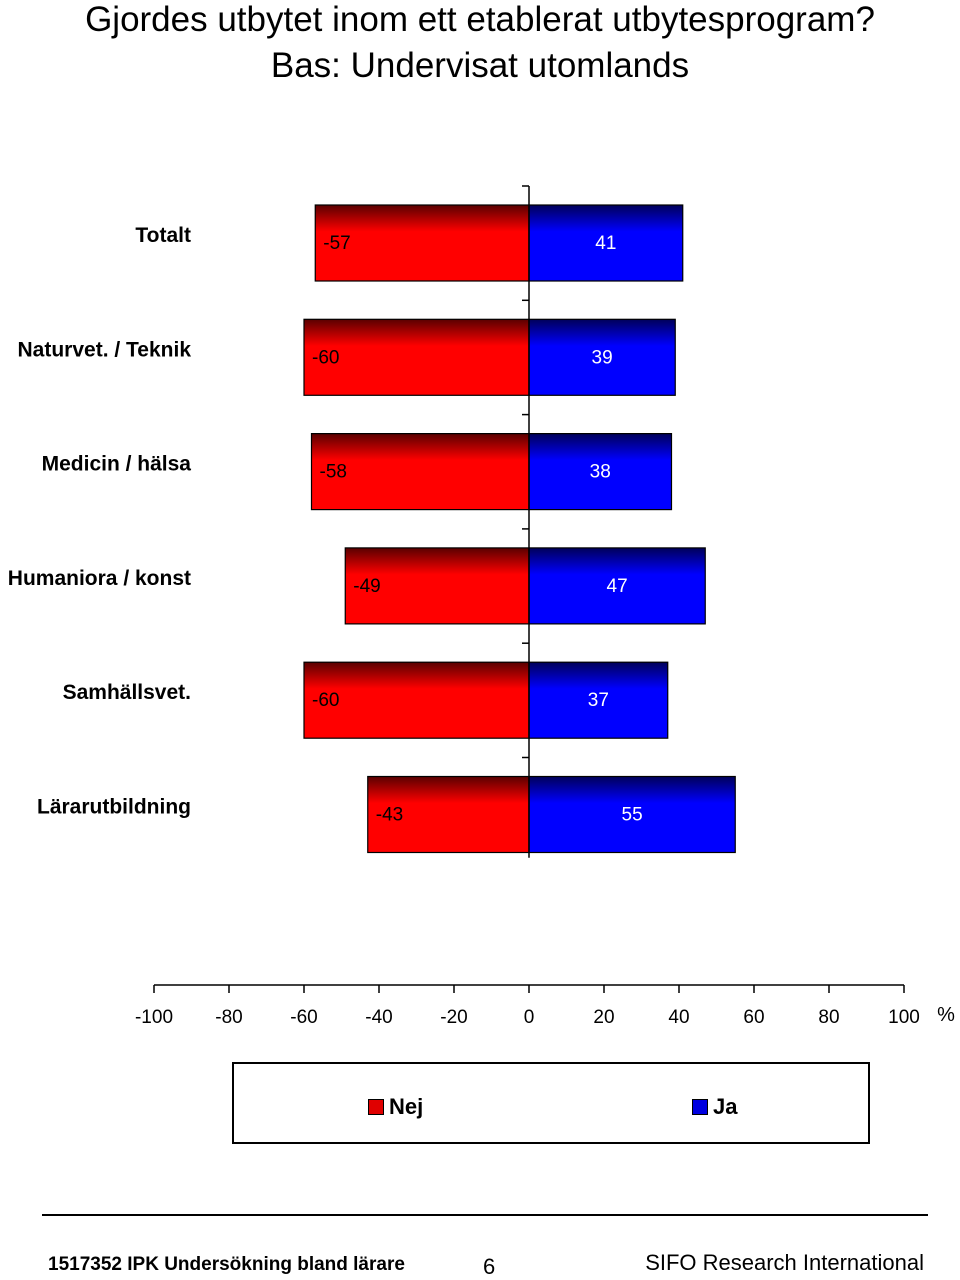 The image size is (960, 1280). What do you see at coordinates (529, 1017) in the screenshot?
I see `tick-label: 0` at bounding box center [529, 1017].